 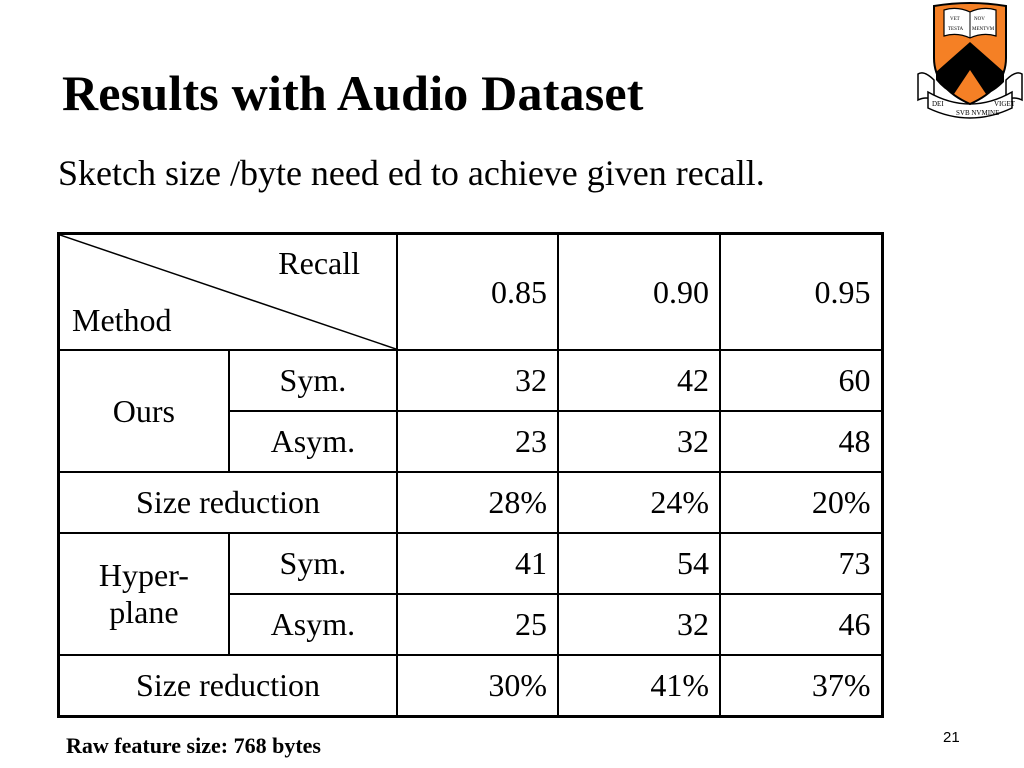 I want to click on diagonal-header-cell: Recall Method, so click(x=227, y=291).